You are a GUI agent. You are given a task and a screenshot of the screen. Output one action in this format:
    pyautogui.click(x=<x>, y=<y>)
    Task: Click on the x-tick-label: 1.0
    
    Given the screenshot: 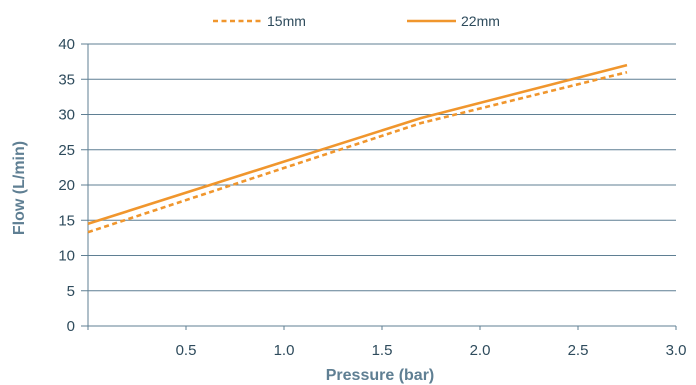 What is the action you would take?
    pyautogui.click(x=284, y=350)
    